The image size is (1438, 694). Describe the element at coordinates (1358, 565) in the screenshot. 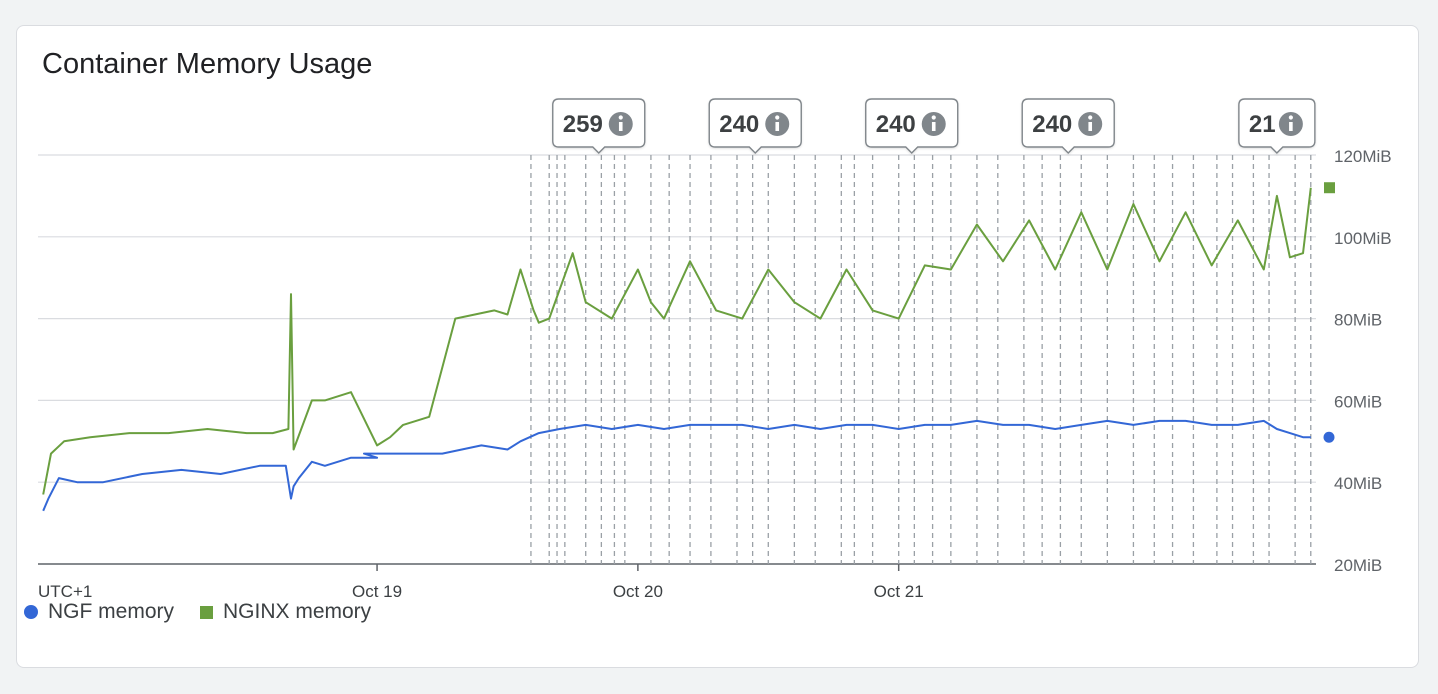

I see `y-tick-label: 20MiB` at that location.